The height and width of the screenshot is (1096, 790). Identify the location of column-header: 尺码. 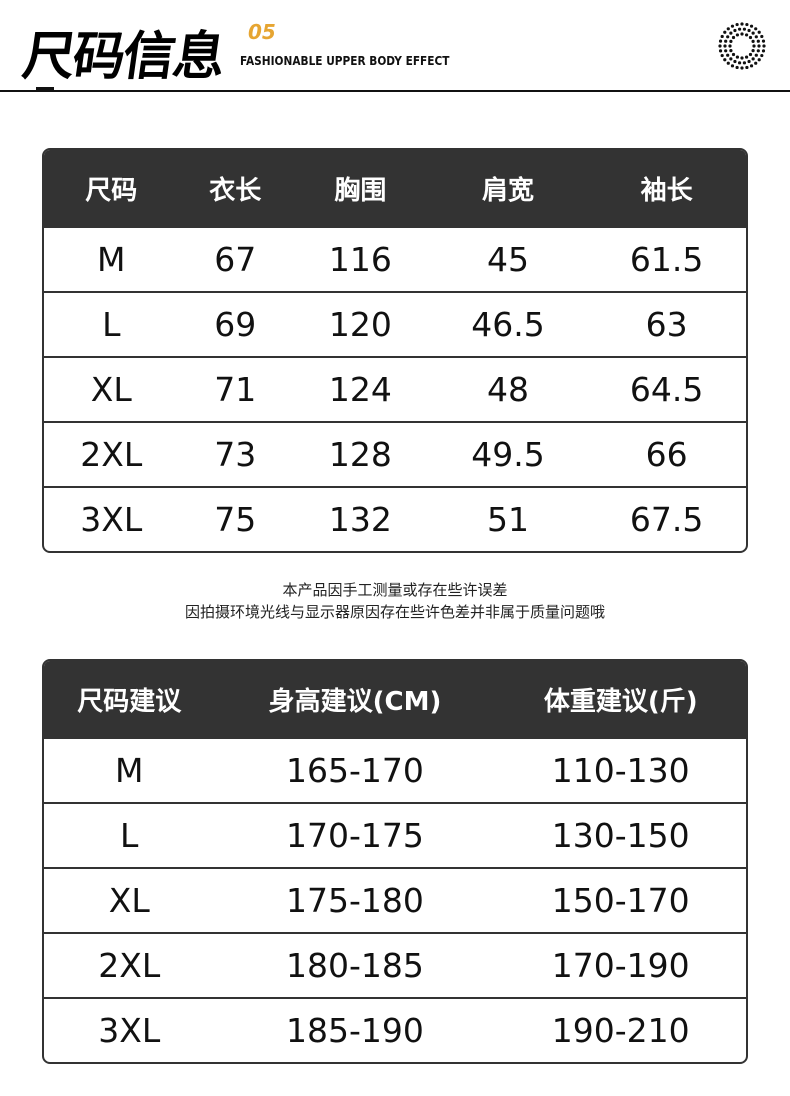
(111, 188).